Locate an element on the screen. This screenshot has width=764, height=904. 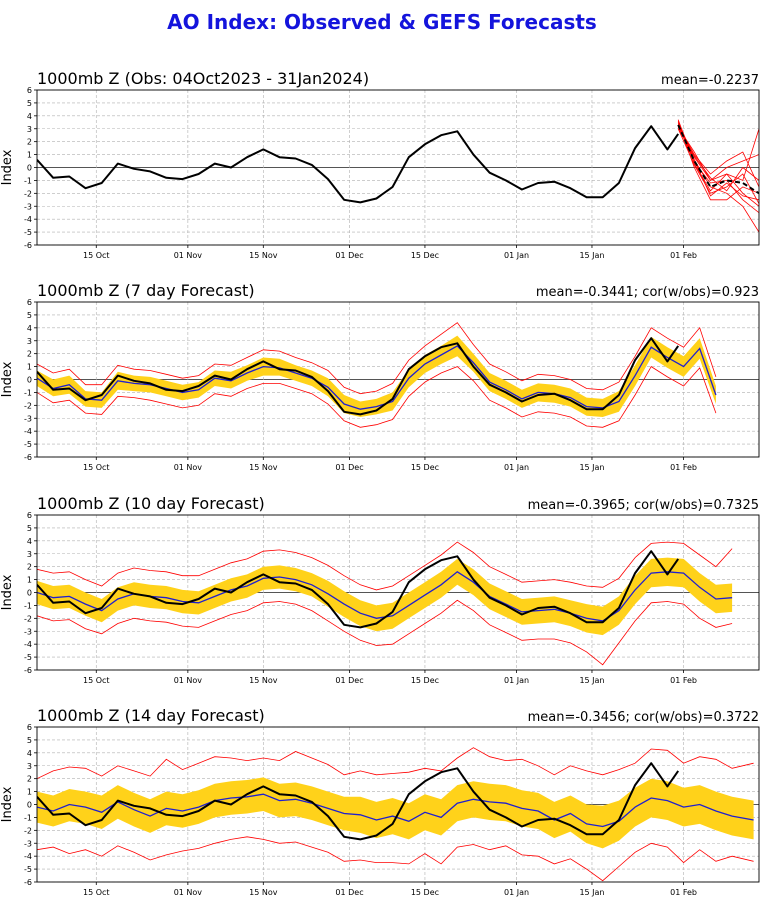
figure-title: AO Index: Observed & GEFS Forecasts is located at coordinates (382, 22).